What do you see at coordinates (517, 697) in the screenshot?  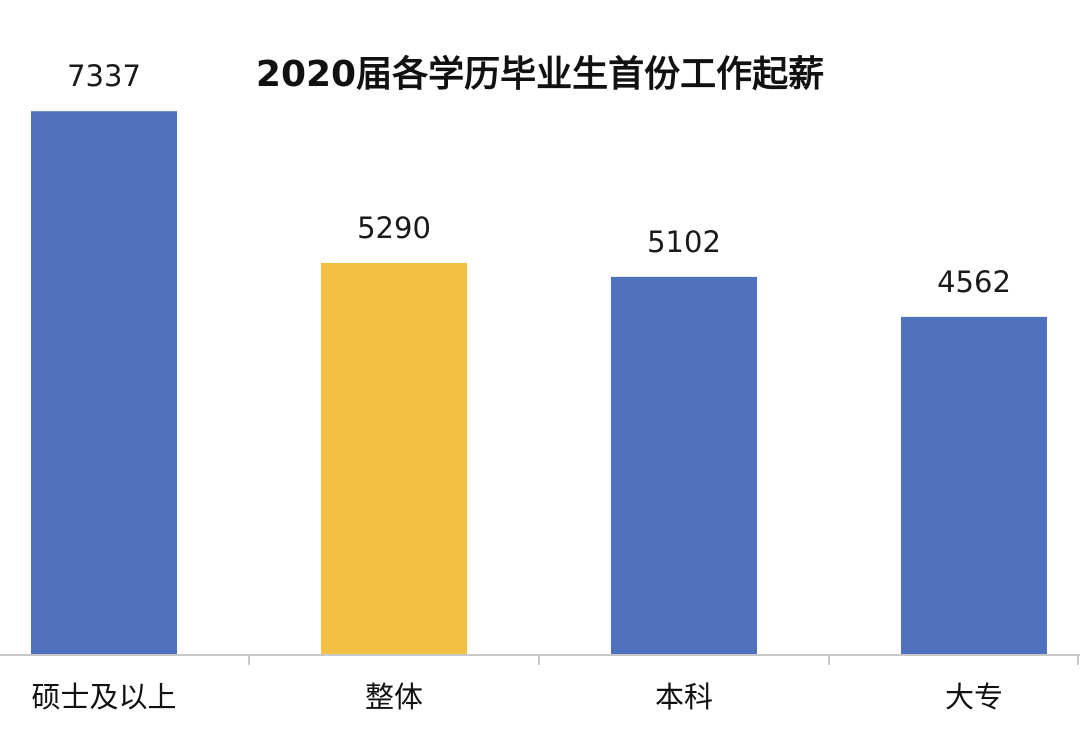 I see `category-labels-group: 硕士及以上 整体 本科 大专` at bounding box center [517, 697].